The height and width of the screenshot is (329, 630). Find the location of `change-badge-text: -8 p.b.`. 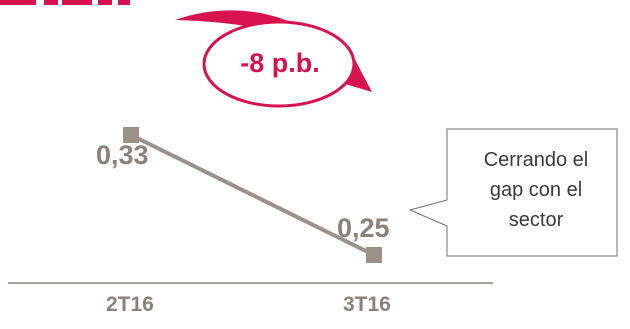

change-badge-text: -8 p.b. is located at coordinates (280, 63).